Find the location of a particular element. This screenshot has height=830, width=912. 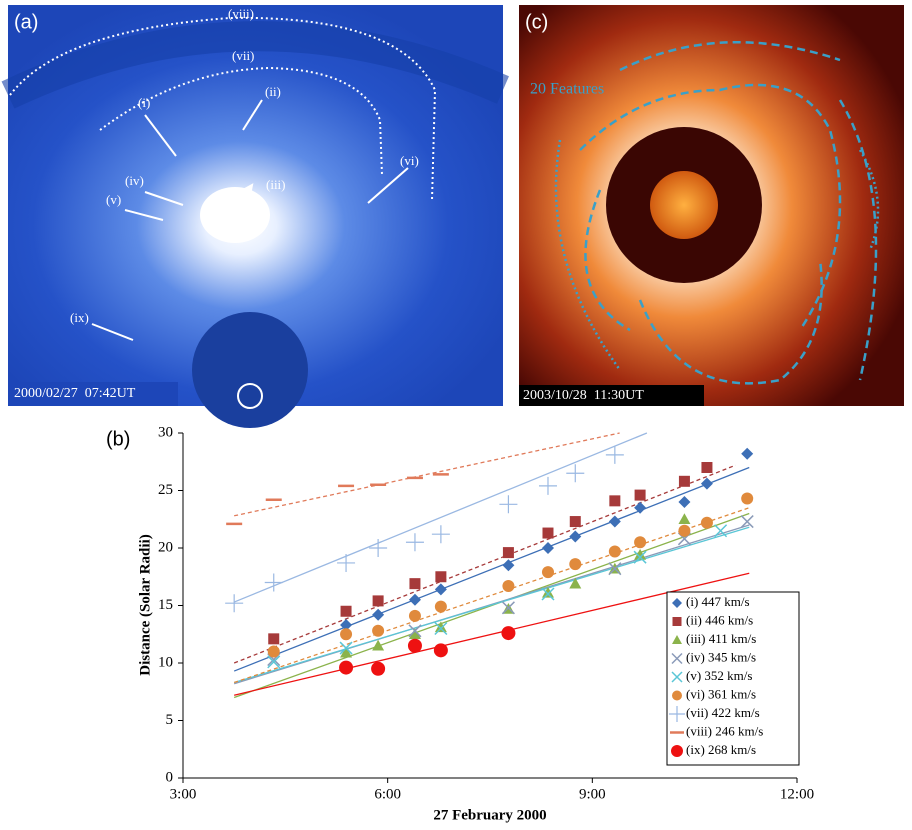

timestamp: 2003/10/28 11:30UT is located at coordinates (583, 395).